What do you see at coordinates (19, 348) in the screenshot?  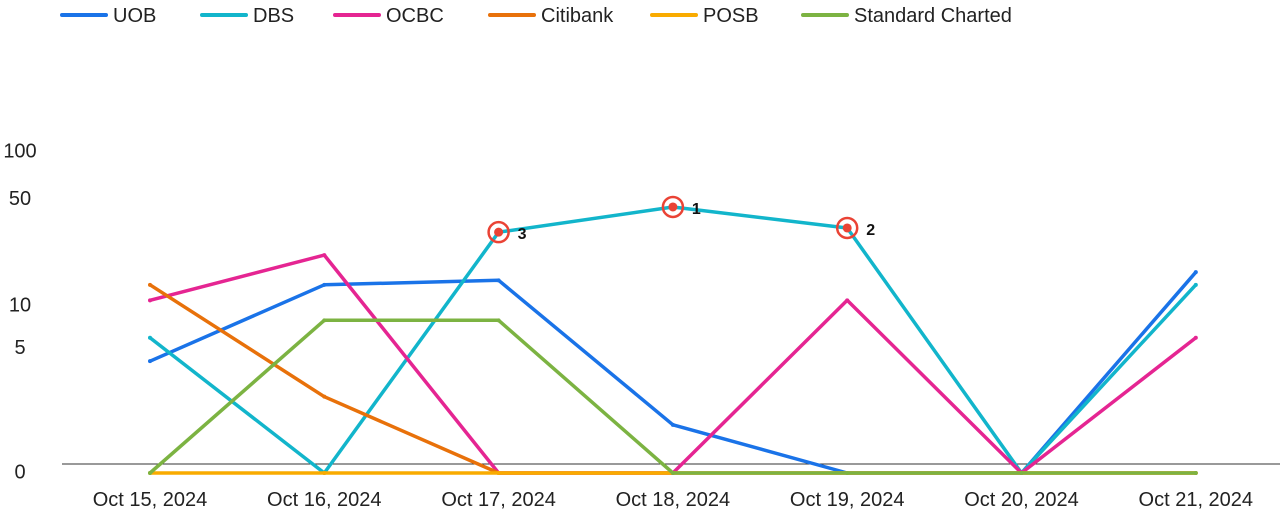 I see `y-tick-label: 5` at bounding box center [19, 348].